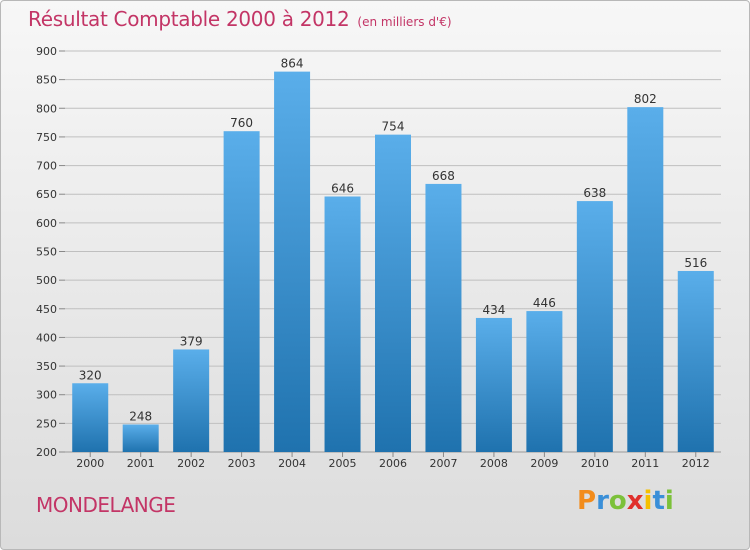  What do you see at coordinates (189, 19) in the screenshot?
I see `chart-title: Résultat Comptable 2000 à 2012` at bounding box center [189, 19].